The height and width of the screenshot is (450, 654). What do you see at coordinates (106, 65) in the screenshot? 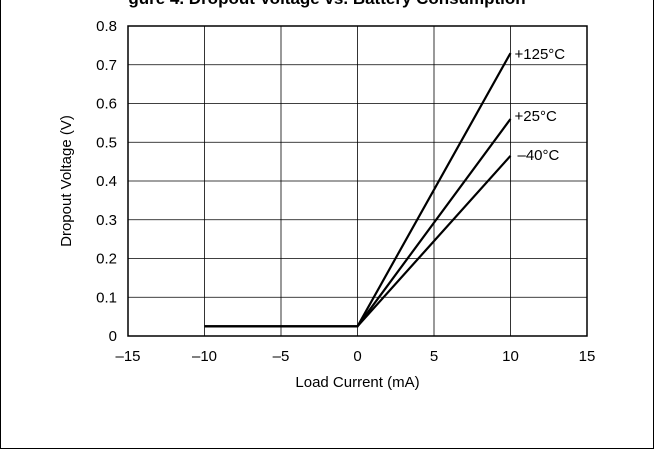
I see `y-tick-label: 0.7` at bounding box center [106, 65].